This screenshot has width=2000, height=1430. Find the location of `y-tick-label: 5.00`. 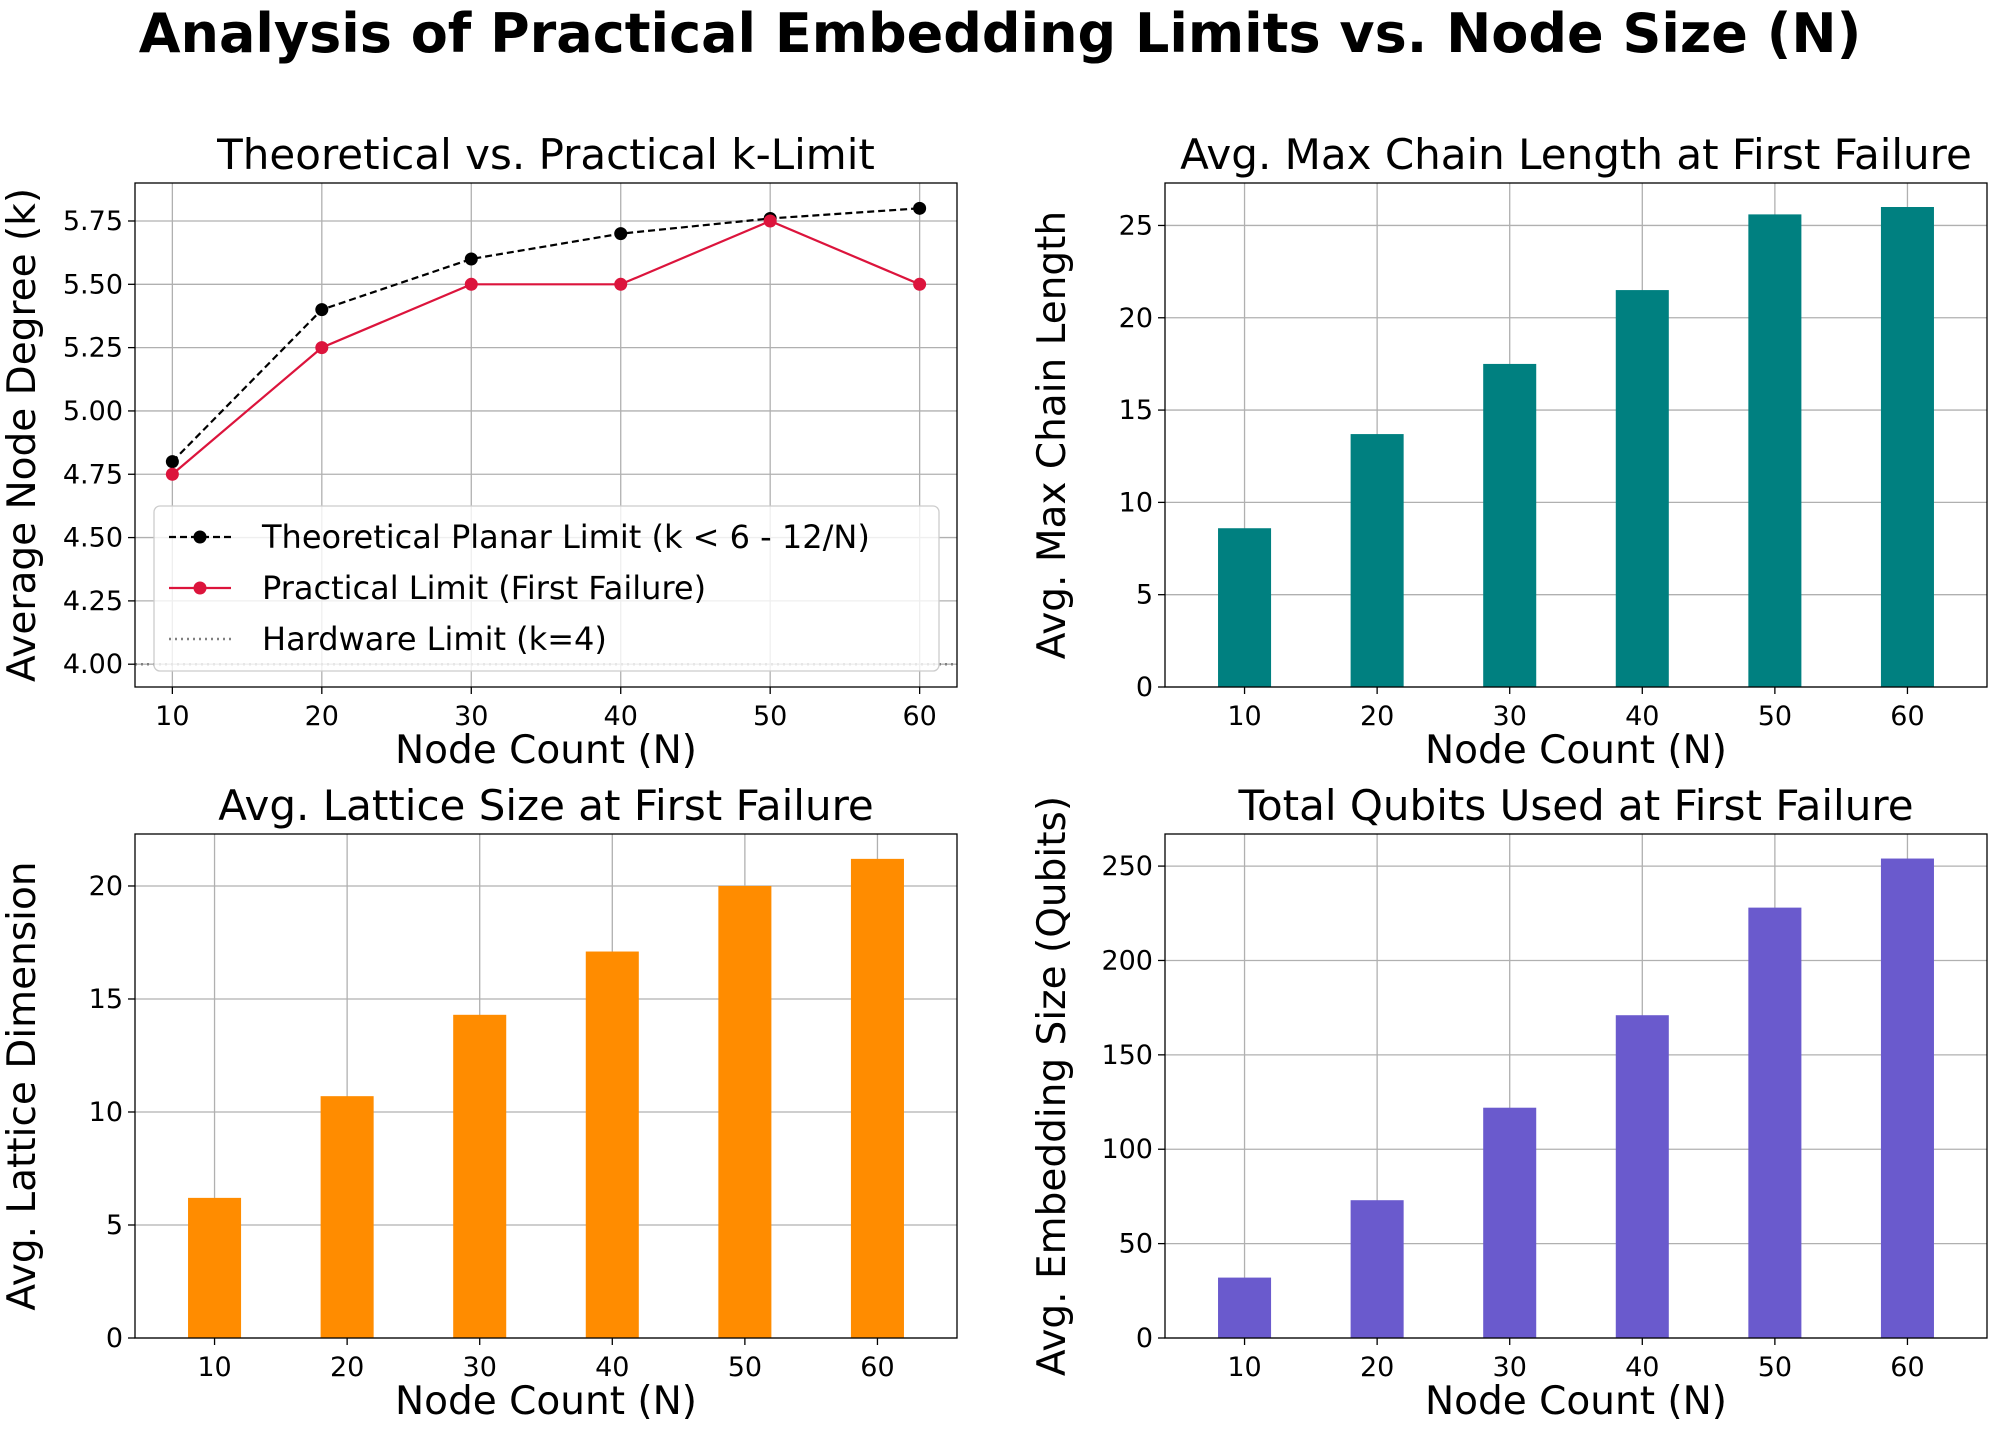

y-tick-label: 5.00 is located at coordinates (93, 411).